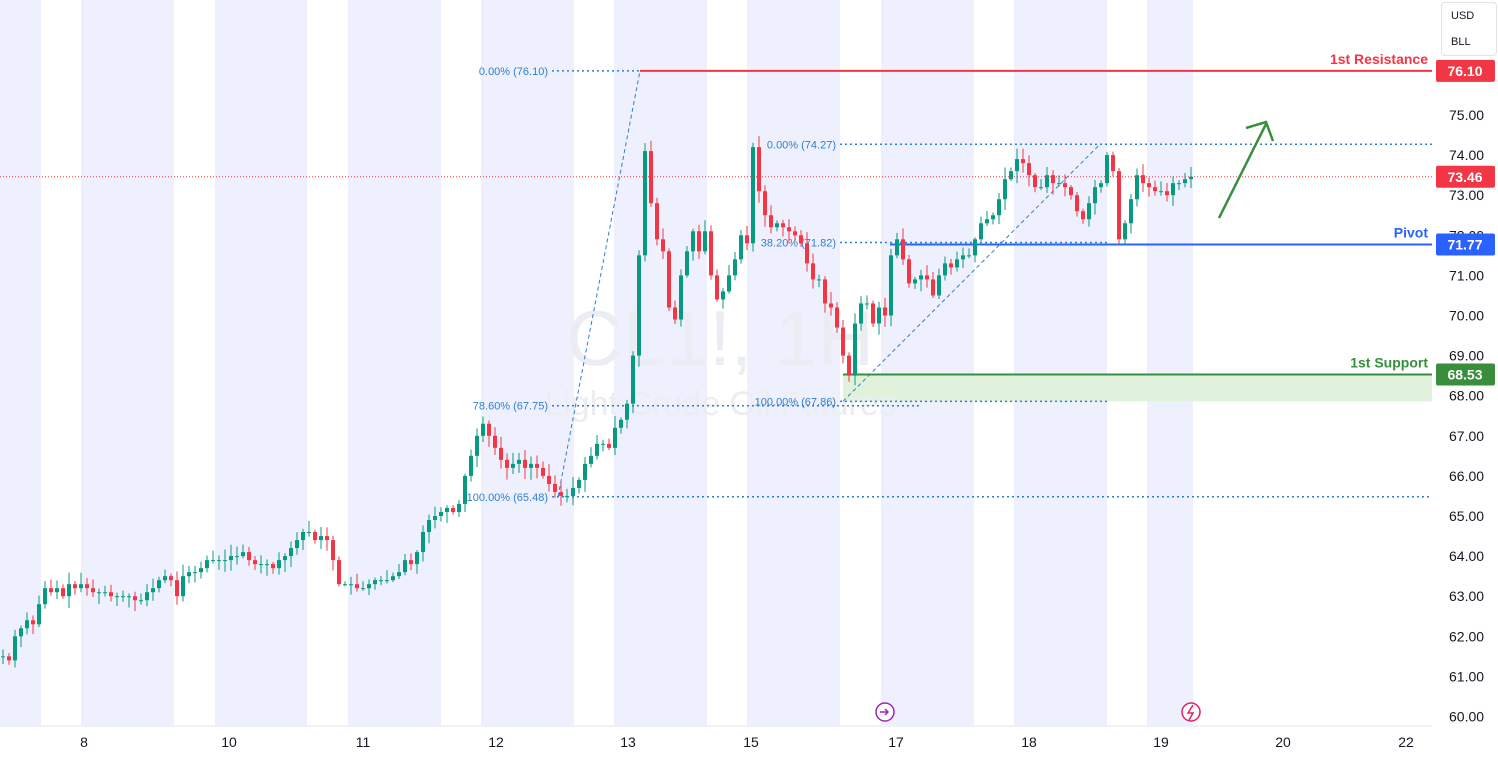  I want to click on price-badge-label: 68.53, so click(1464, 374).